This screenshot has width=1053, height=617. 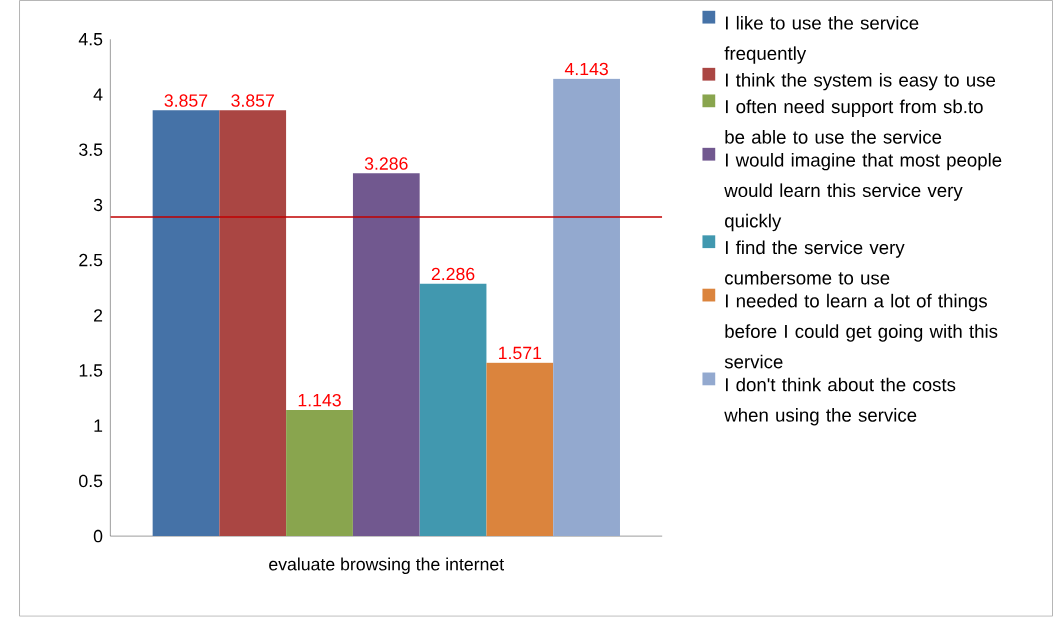 I want to click on data-label: 2.286, so click(x=453, y=274).